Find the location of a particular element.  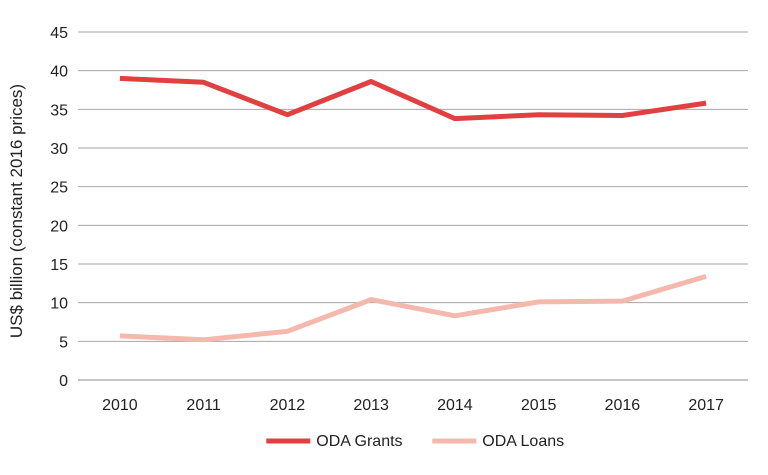

y-tick-label: 45 is located at coordinates (59, 33).